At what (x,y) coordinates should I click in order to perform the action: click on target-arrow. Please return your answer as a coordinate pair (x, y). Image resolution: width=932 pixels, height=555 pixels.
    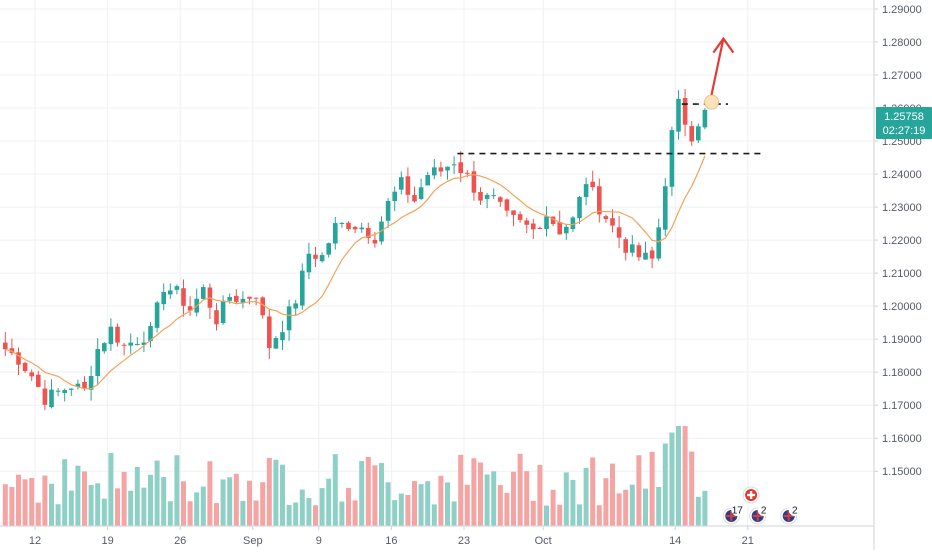
    Looking at the image, I should click on (717, 67).